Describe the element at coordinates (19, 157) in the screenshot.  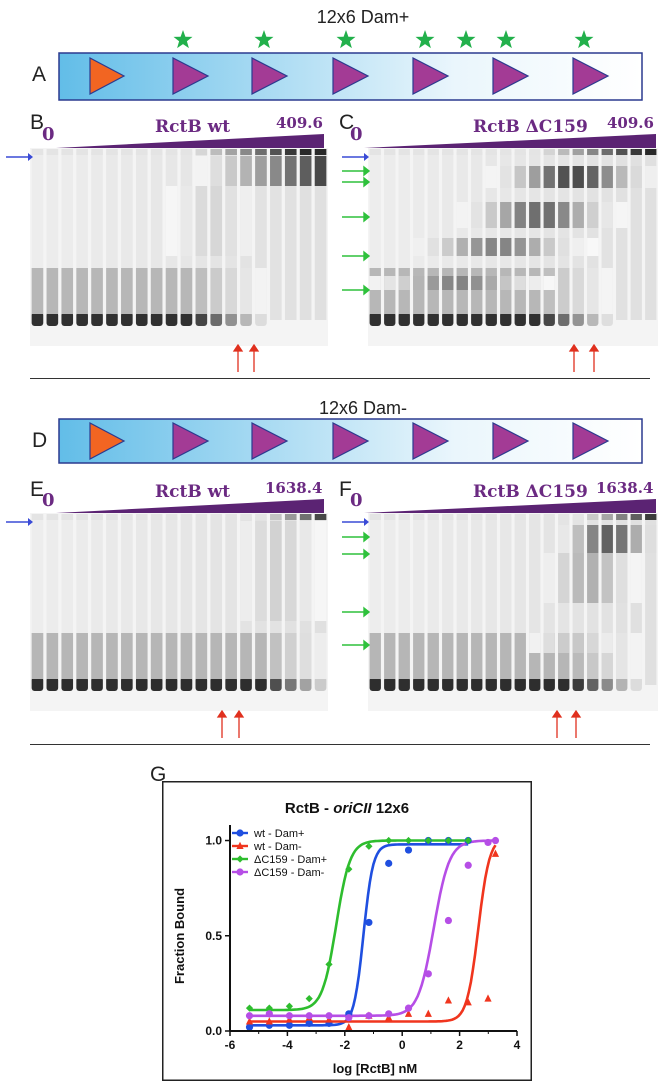
I see `gel-b-well-arrow` at that location.